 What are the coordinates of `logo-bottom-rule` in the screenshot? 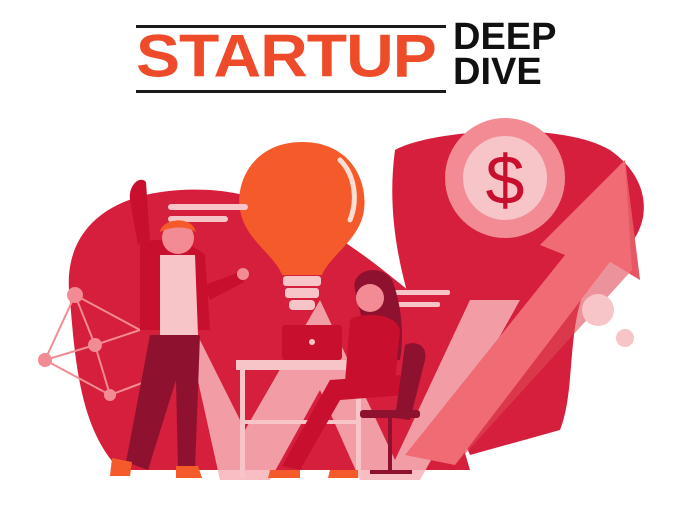 It's located at (291, 91).